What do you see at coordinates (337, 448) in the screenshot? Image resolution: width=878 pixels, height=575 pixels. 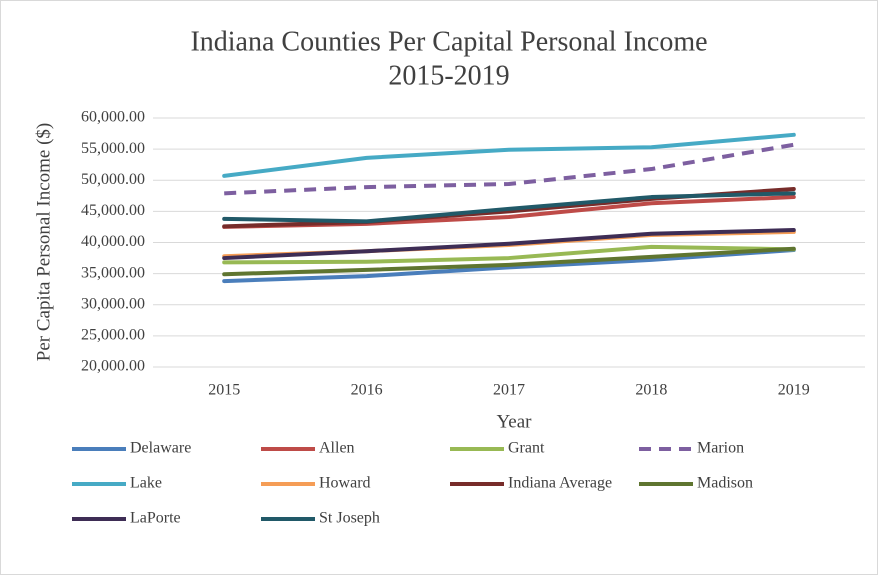 I see `legend-label: Allen` at bounding box center [337, 448].